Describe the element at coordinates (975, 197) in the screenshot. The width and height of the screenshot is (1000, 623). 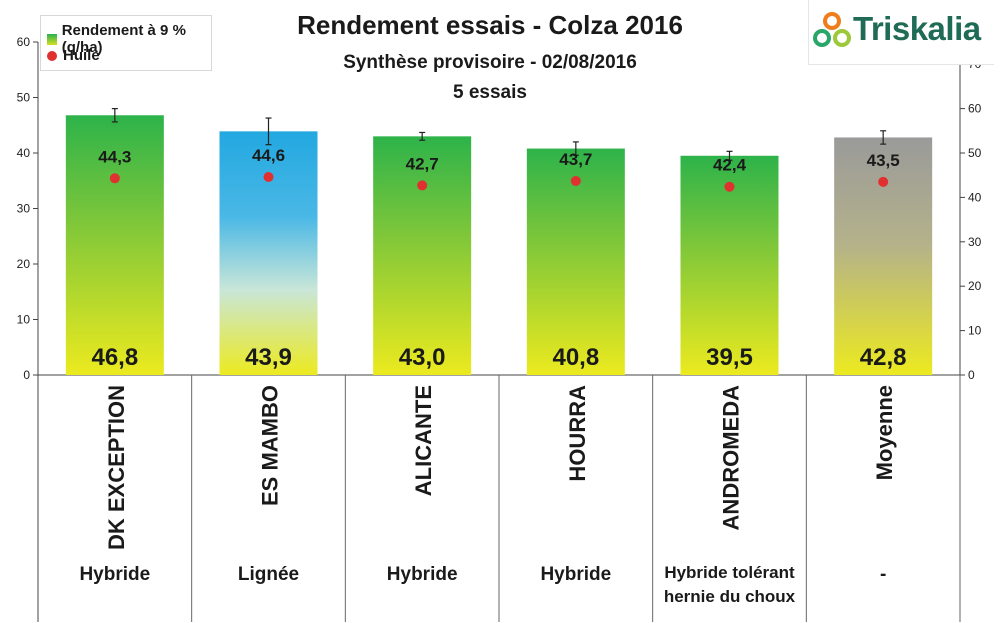
I see `y-tick-label-right: 40` at that location.